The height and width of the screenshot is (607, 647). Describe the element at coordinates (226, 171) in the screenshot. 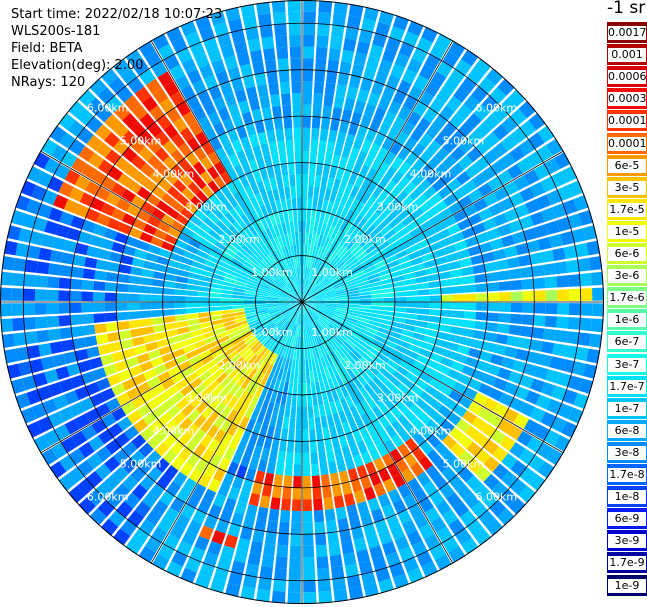

I see `azimuth-spoke` at that location.